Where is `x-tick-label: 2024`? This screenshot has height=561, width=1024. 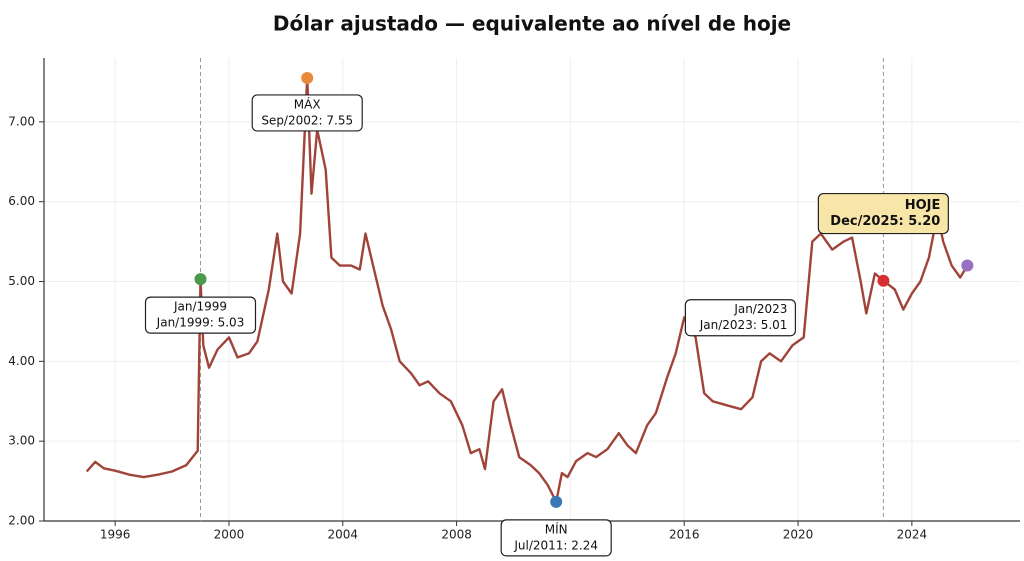 x-tick-label: 2024 is located at coordinates (912, 535).